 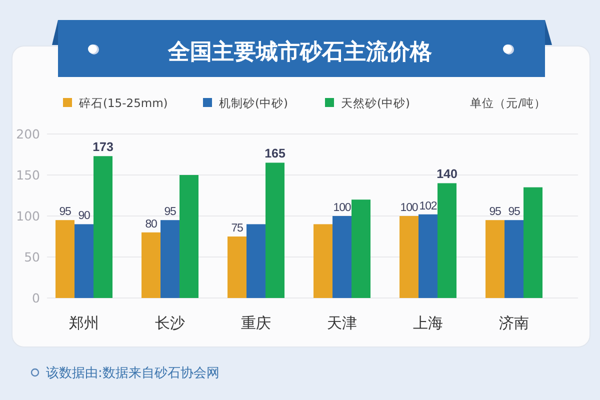 What do you see at coordinates (256, 323) in the screenshot?
I see `x-tick-label: 重庆` at bounding box center [256, 323].